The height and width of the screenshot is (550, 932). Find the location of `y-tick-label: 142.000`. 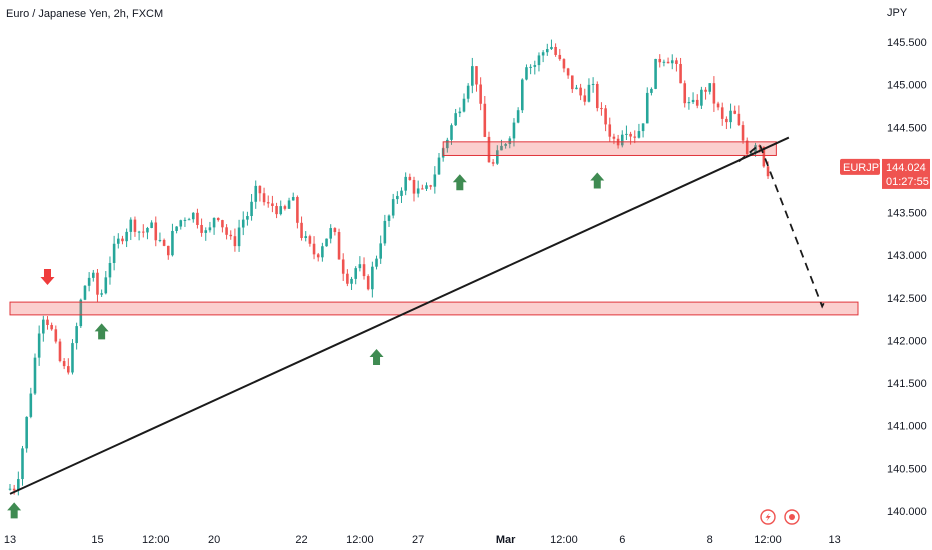

y-tick-label: 142.000 is located at coordinates (907, 341).